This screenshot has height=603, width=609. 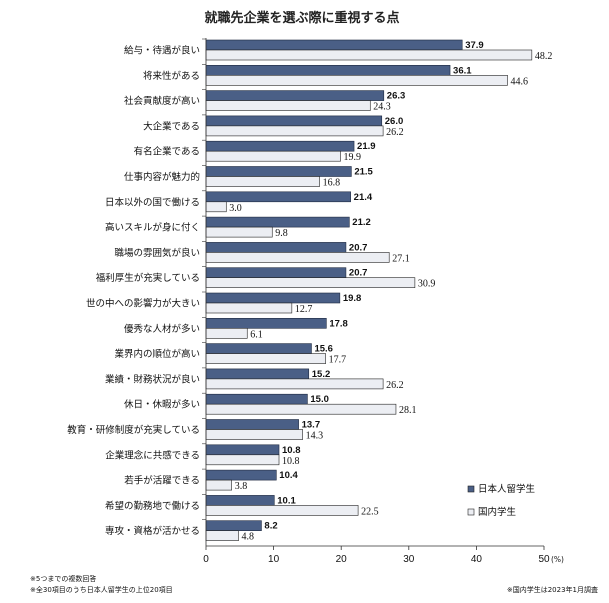 I want to click on category-label: 優秀な人材が多い, so click(x=162, y=329).